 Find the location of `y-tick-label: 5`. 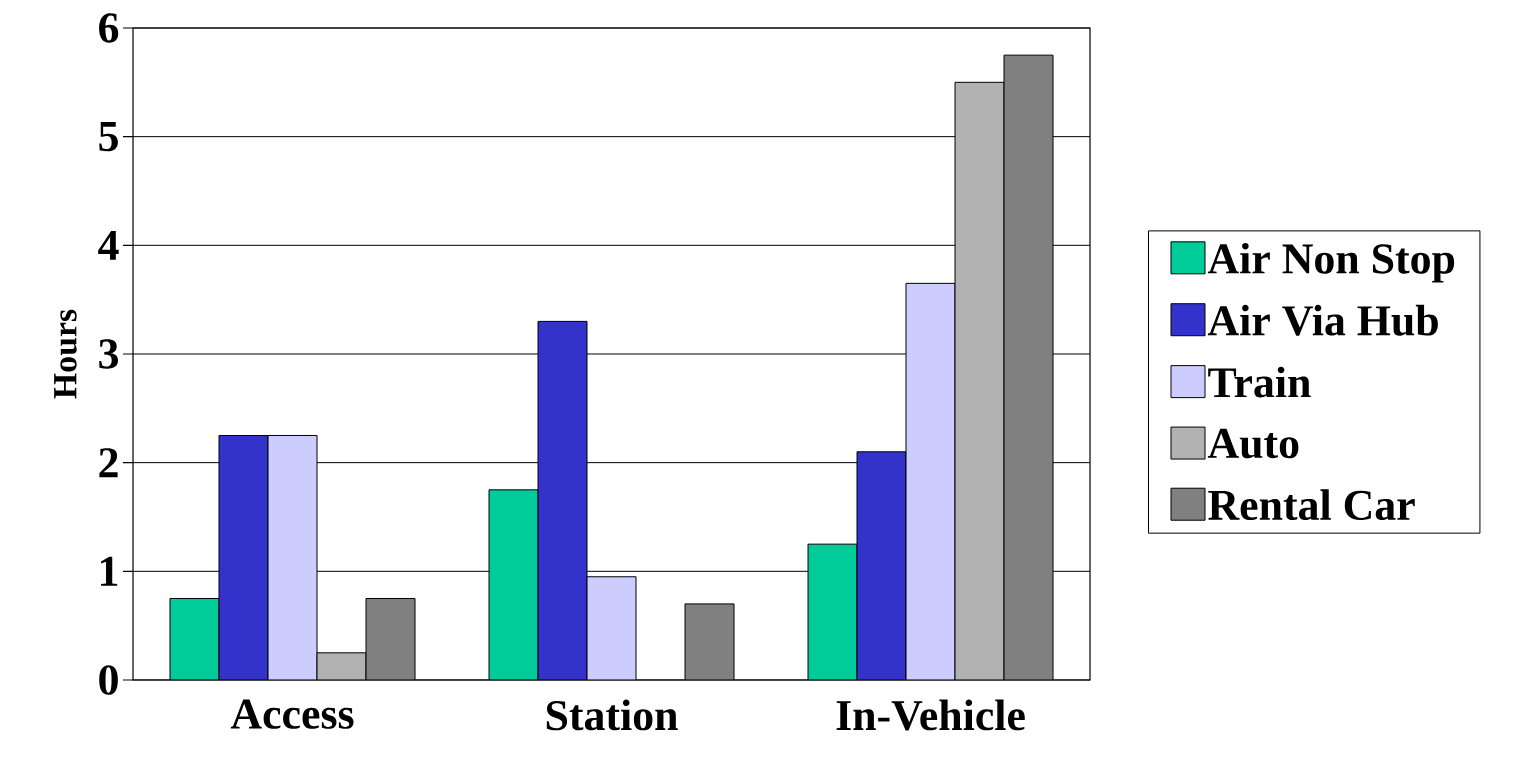

y-tick-label: 5 is located at coordinates (108, 137).